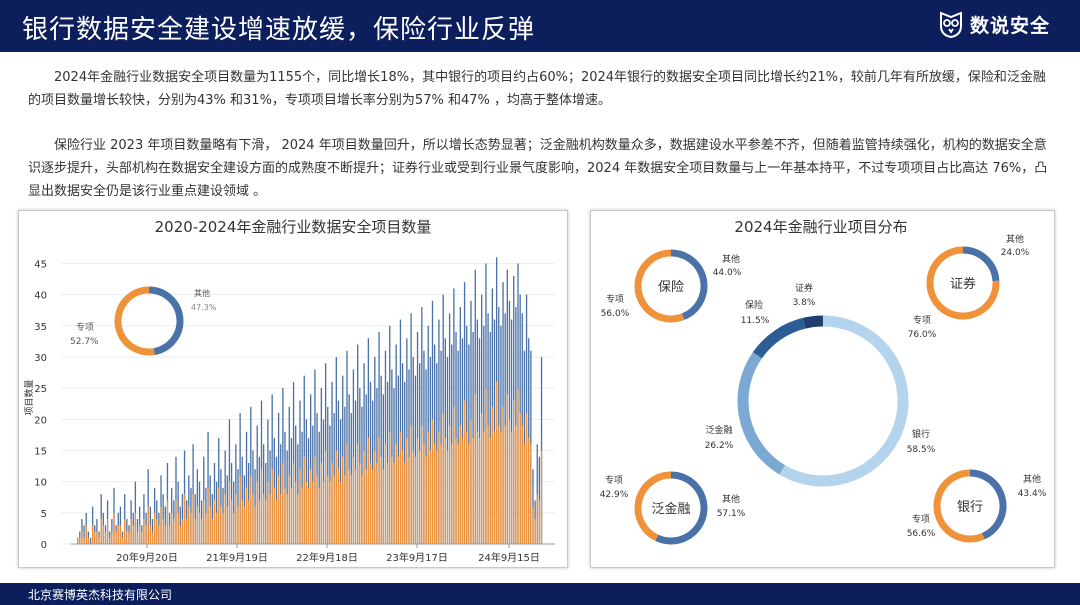 Image resolution: width=1080 pixels, height=605 pixels. Describe the element at coordinates (40, 264) in the screenshot. I see `y-tick-label: 45` at that location.